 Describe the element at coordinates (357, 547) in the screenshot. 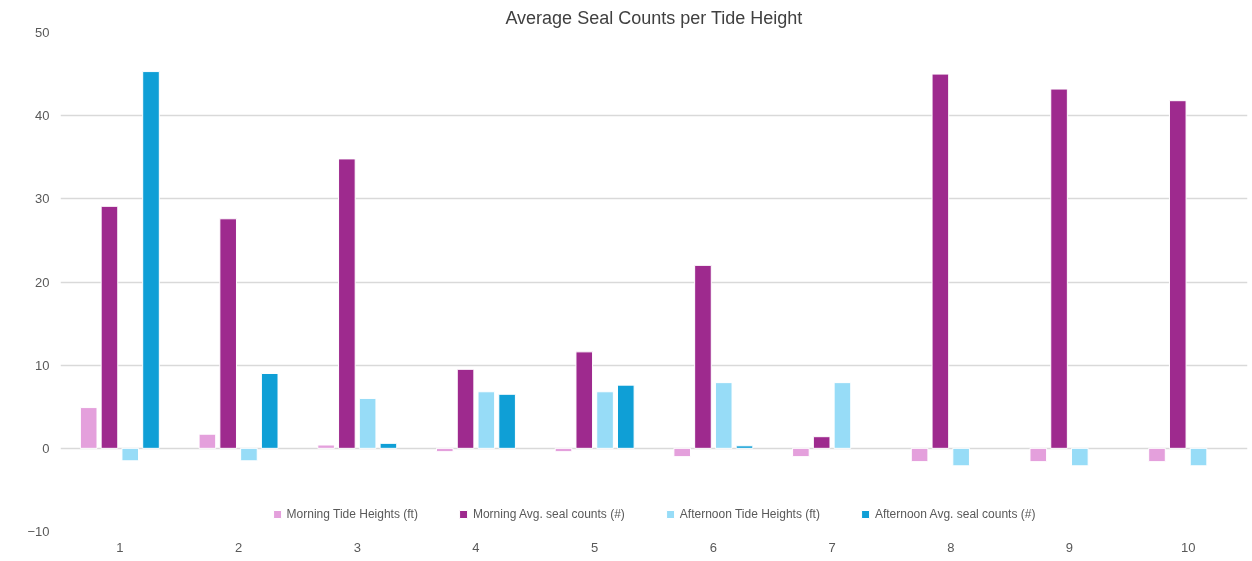

I see `x-tick-label: 3` at that location.